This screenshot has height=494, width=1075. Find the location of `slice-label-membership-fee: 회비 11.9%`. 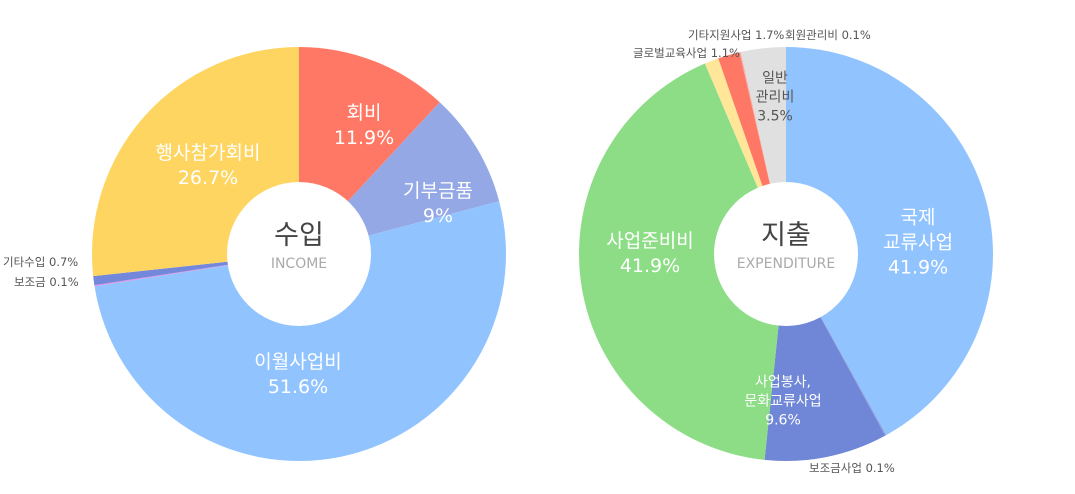

slice-label-membership-fee: 회비 11.9% is located at coordinates (364, 125).